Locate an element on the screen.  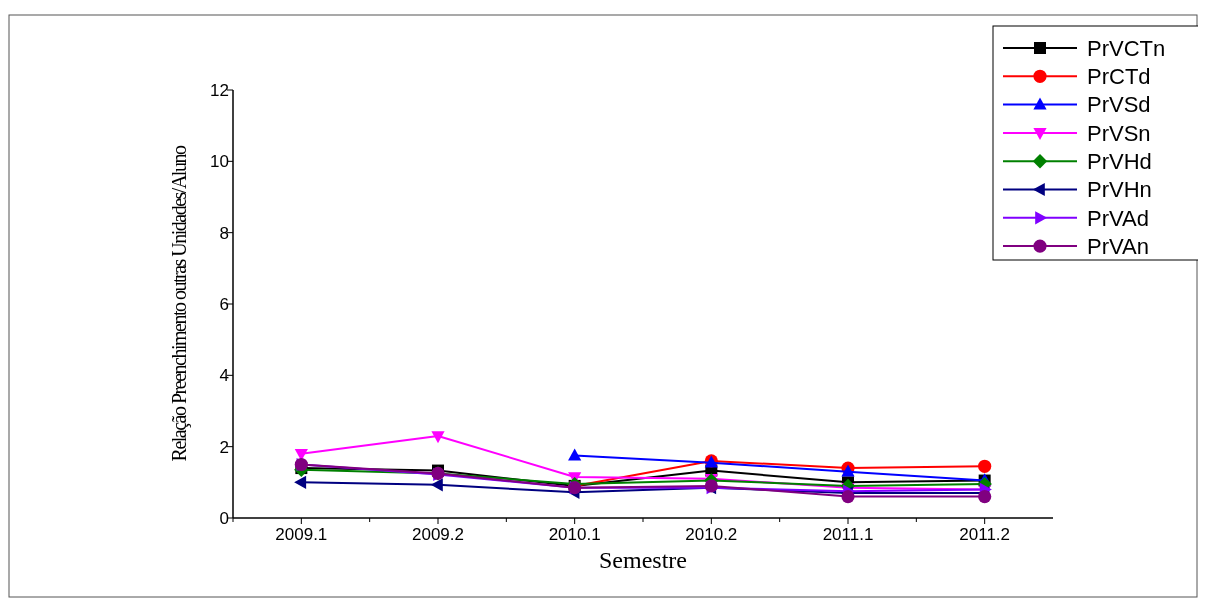
y-tick-label: 10 is located at coordinates (219, 162).